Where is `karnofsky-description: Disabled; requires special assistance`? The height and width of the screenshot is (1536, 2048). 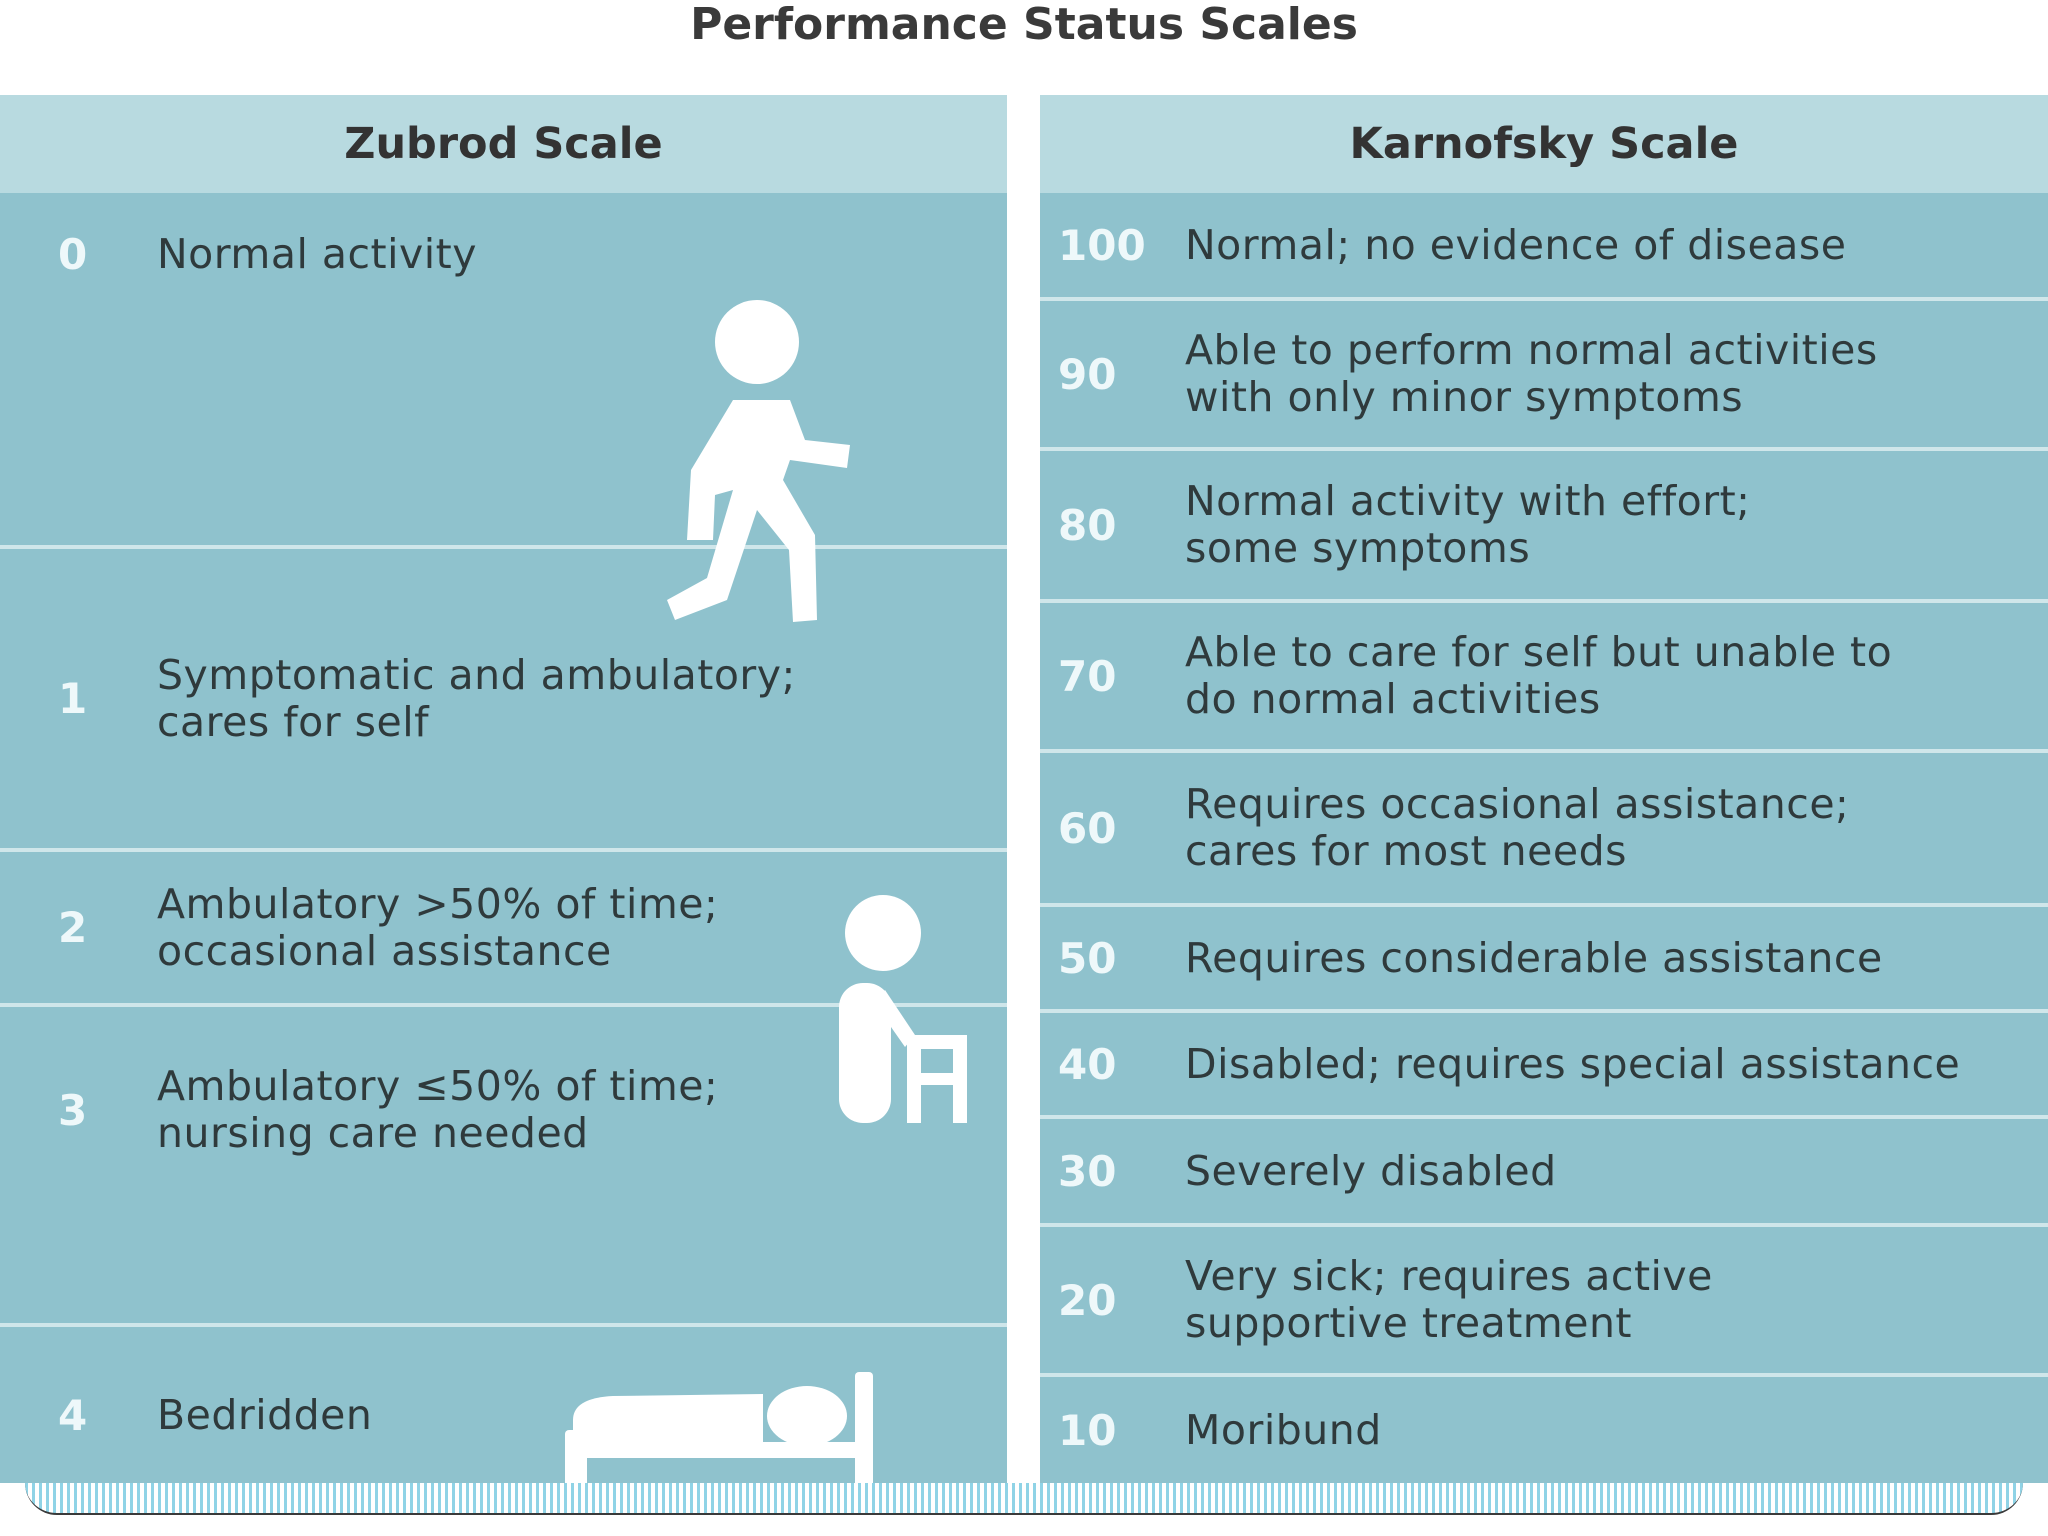 karnofsky-description: Disabled; requires special assistance is located at coordinates (1573, 1063).